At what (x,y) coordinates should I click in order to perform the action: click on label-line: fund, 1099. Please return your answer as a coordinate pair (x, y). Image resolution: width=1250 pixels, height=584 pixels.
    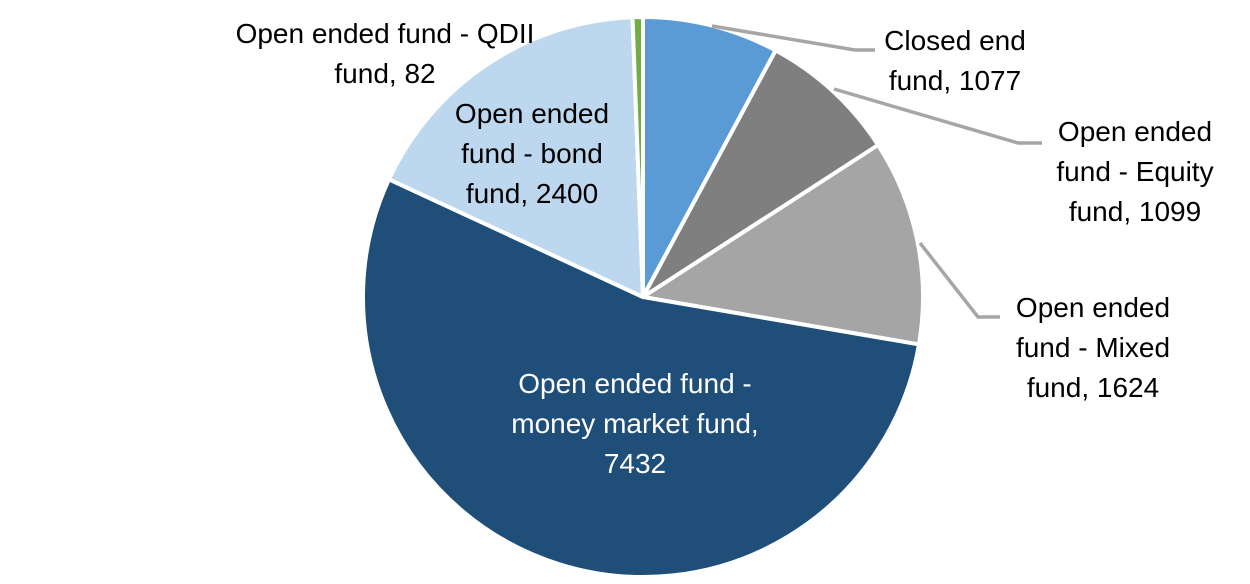
    Looking at the image, I should click on (1135, 211).